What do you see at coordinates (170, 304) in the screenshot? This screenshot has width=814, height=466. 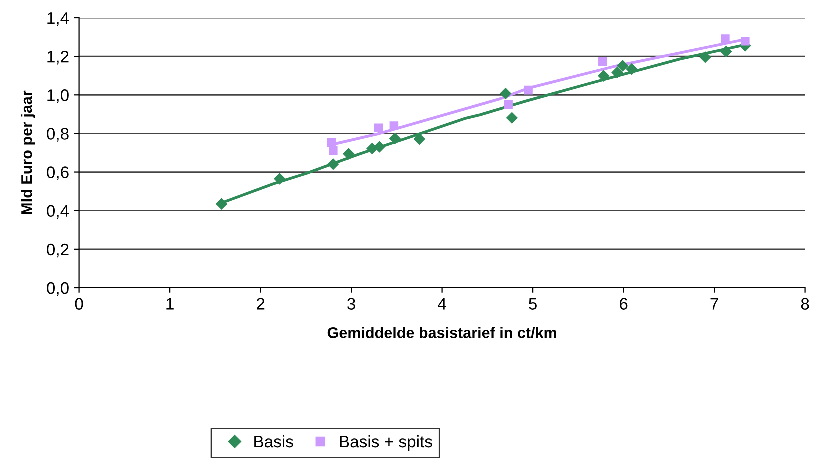 I see `x-tick-label: 1` at bounding box center [170, 304].